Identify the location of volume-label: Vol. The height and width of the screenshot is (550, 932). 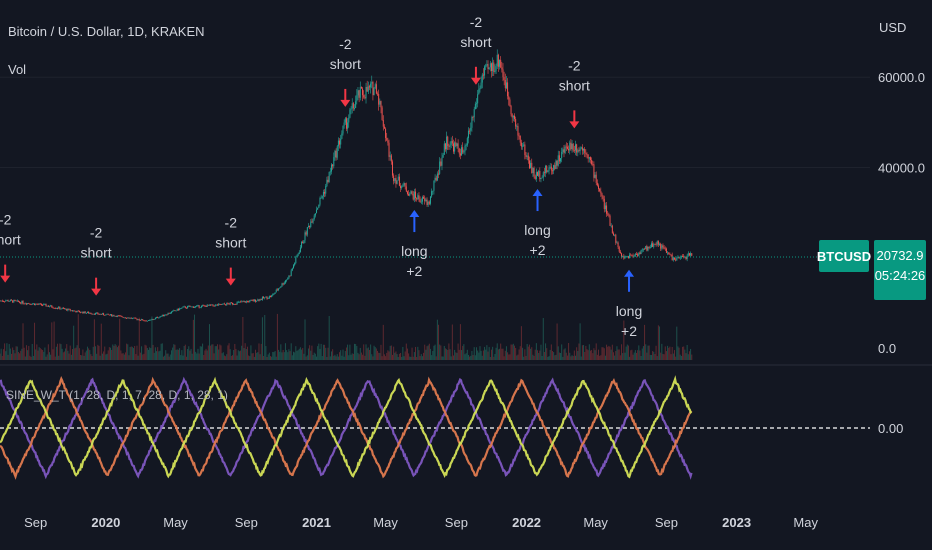
(17, 69).